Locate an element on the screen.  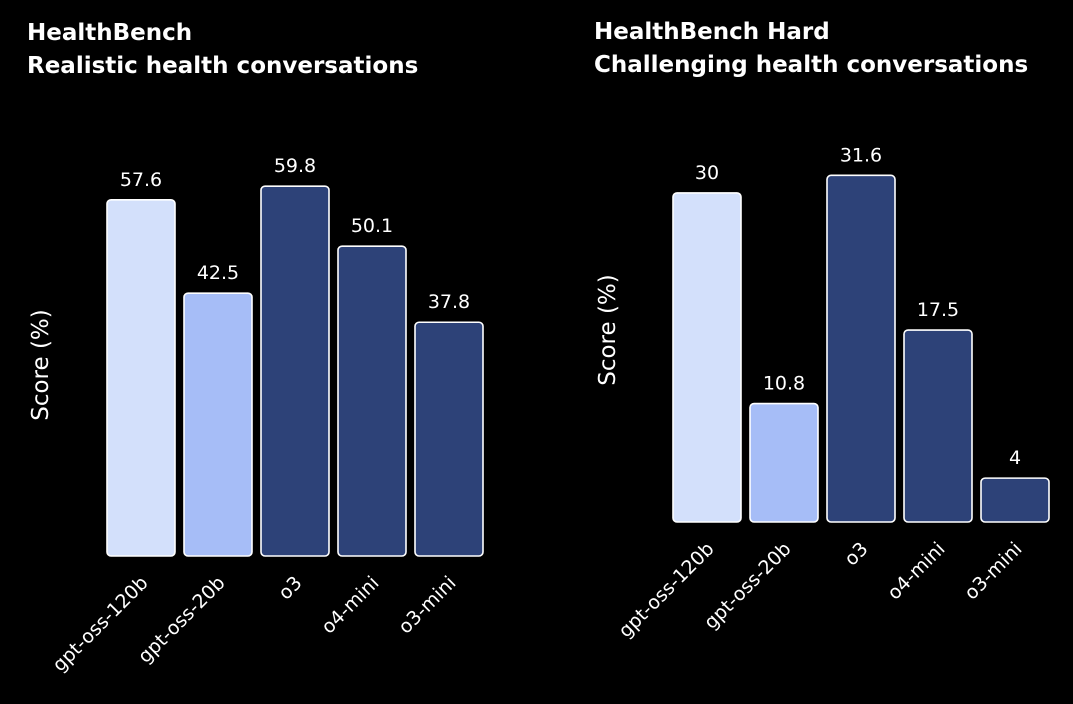
bar-value-label: 30 is located at coordinates (707, 173).